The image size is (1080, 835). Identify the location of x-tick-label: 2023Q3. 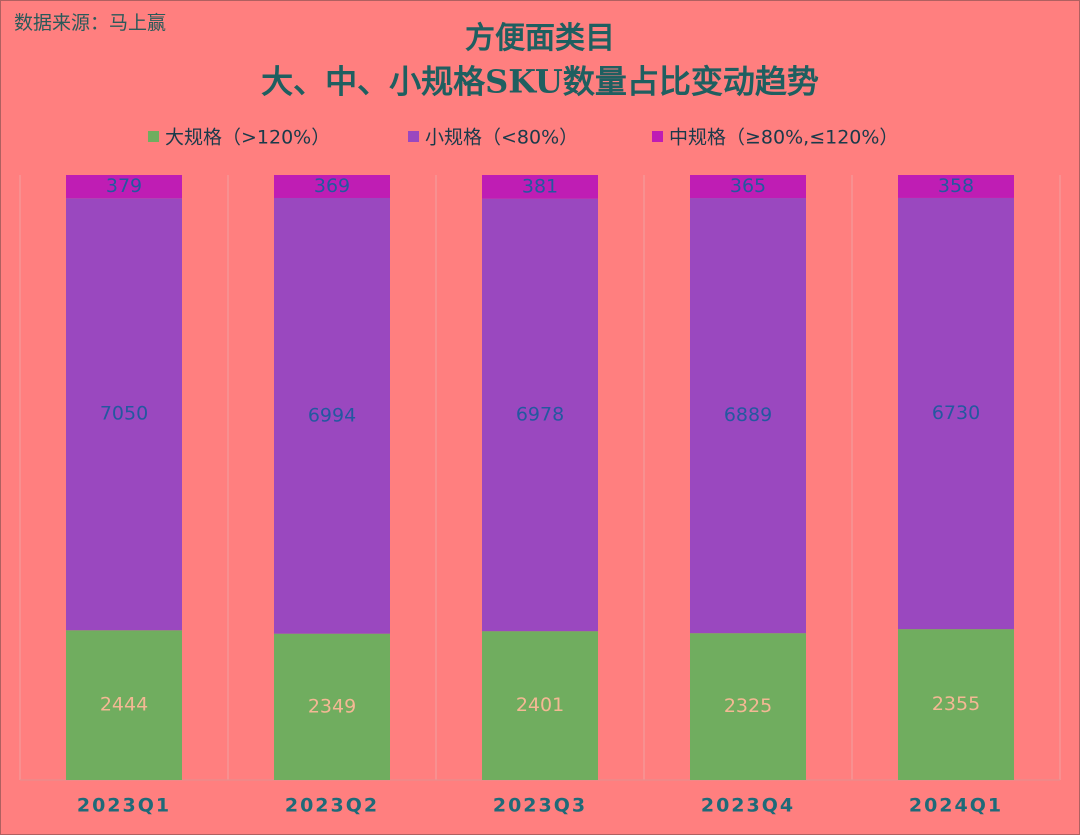
(540, 806).